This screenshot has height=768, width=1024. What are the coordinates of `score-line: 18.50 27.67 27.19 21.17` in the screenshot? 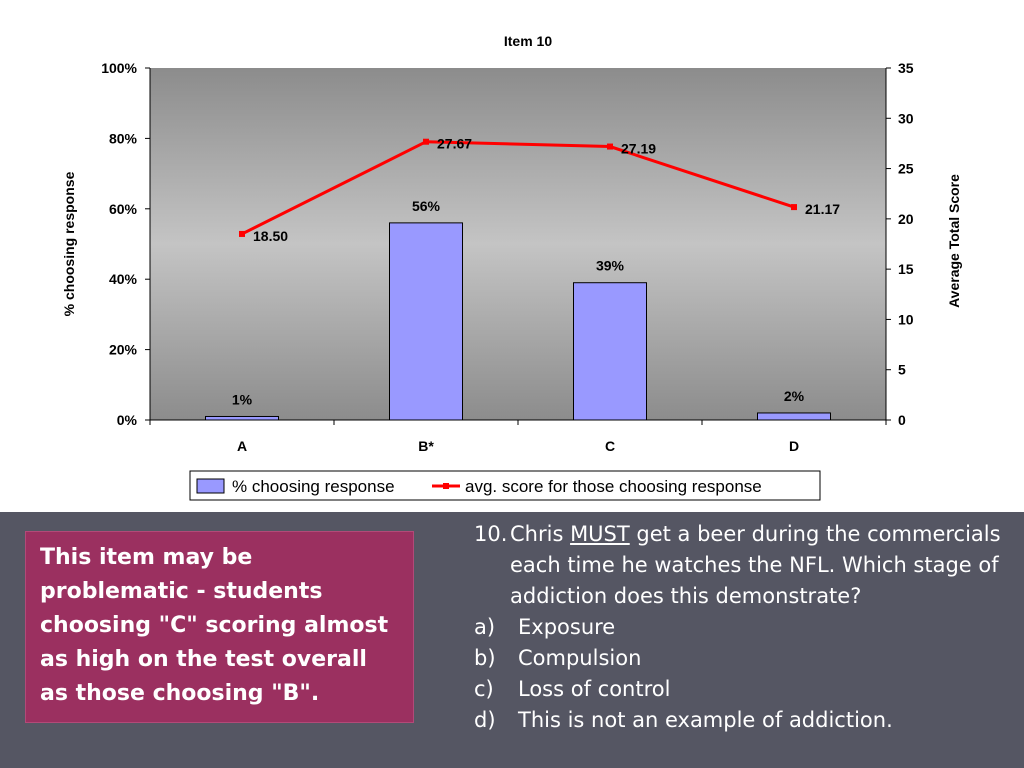 It's located at (539, 190).